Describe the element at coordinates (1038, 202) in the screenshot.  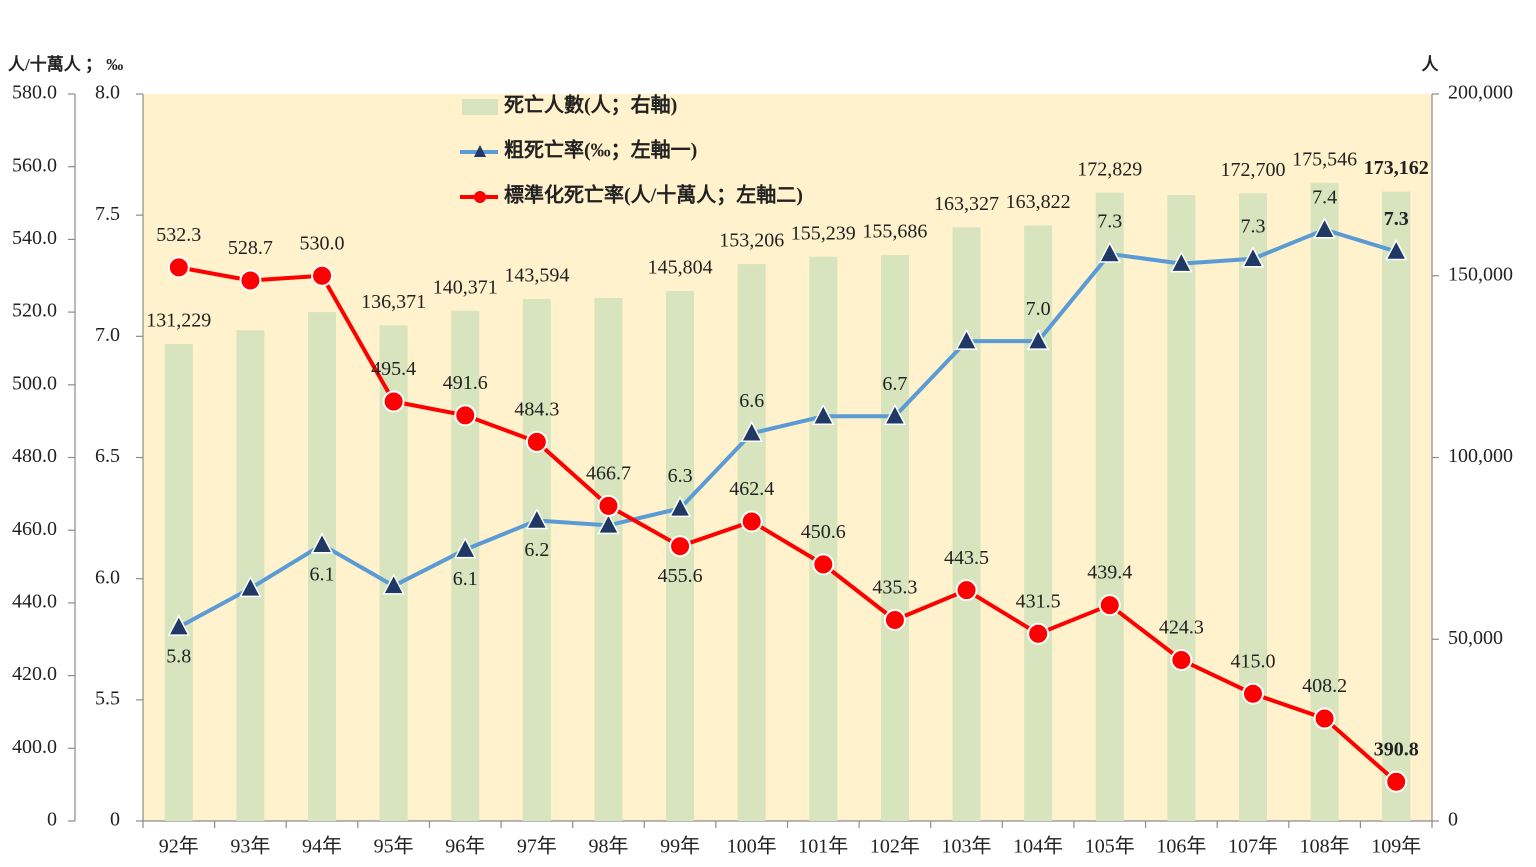
I see `bar-value-label: 163,822` at that location.